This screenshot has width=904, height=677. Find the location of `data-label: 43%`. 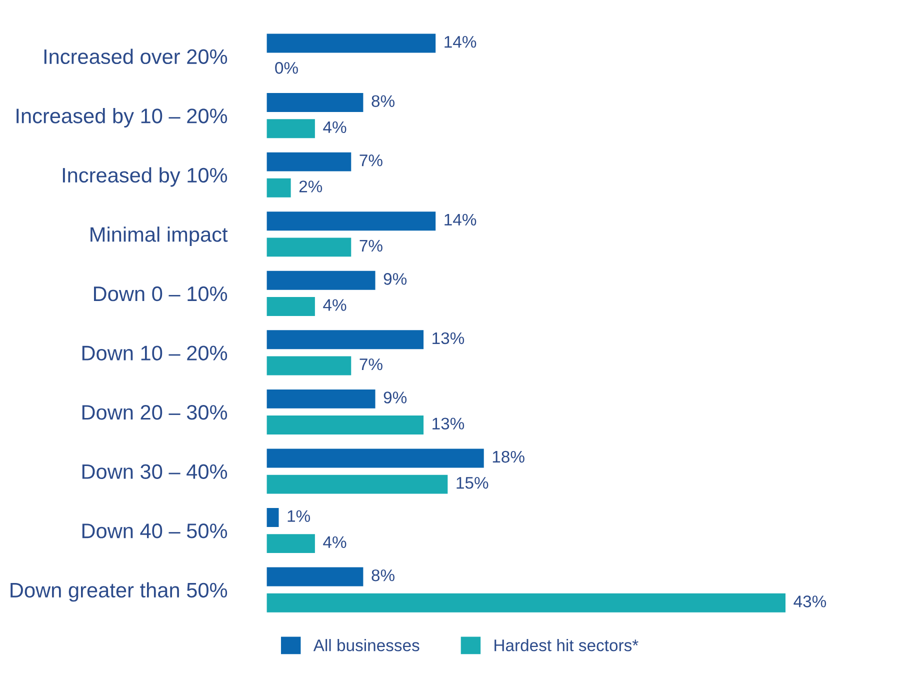

data-label: 43% is located at coordinates (810, 602).